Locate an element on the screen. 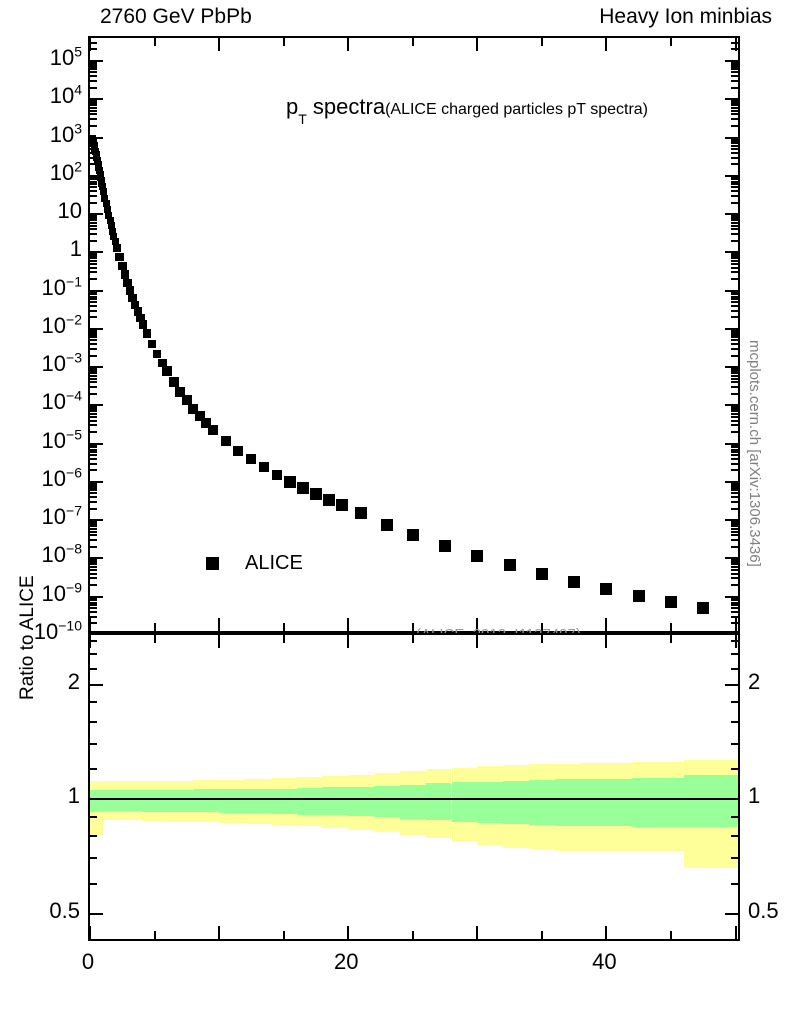  y-axis-label: 10⁻³ is located at coordinates (61, 363).